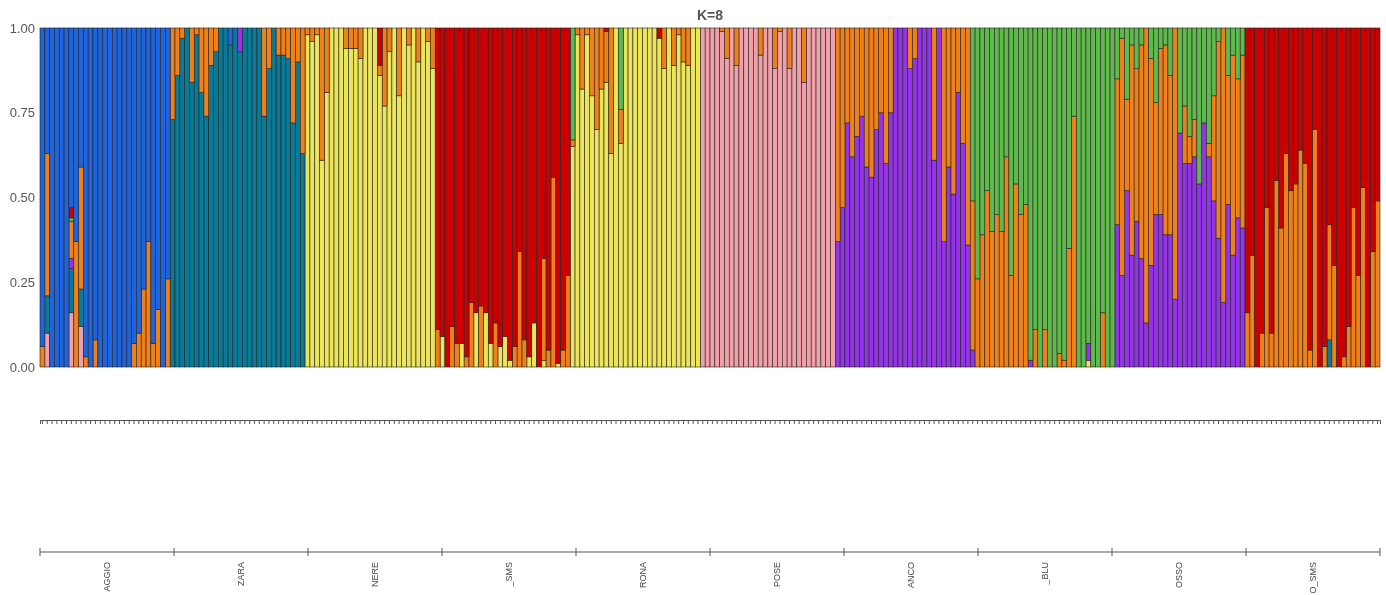  Describe the element at coordinates (22, 282) in the screenshot. I see `y-tick-label: 0.25` at that location.